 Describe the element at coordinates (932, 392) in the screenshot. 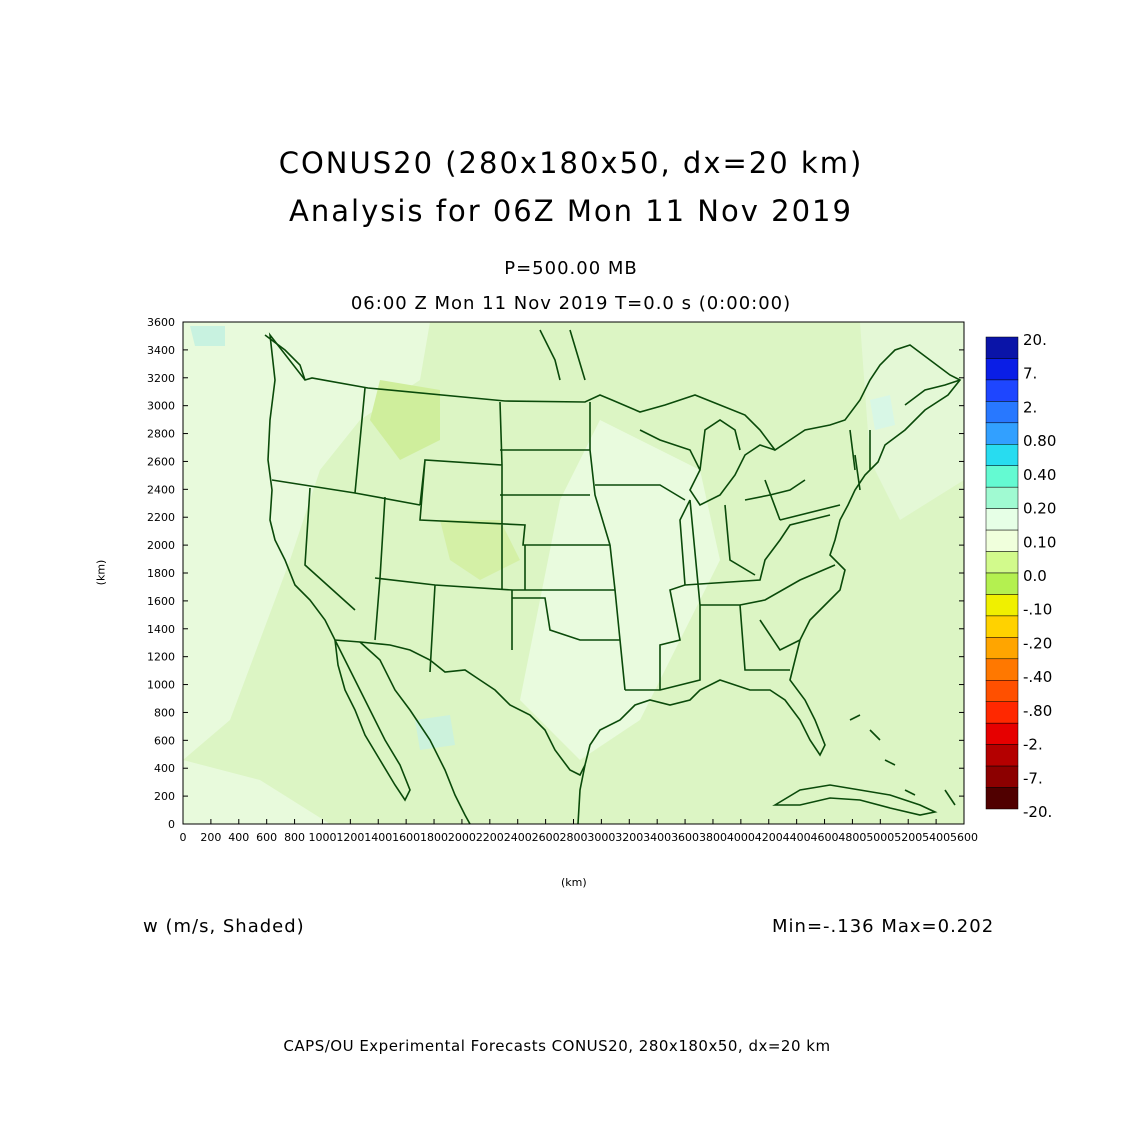

I see `nova-scotia` at that location.